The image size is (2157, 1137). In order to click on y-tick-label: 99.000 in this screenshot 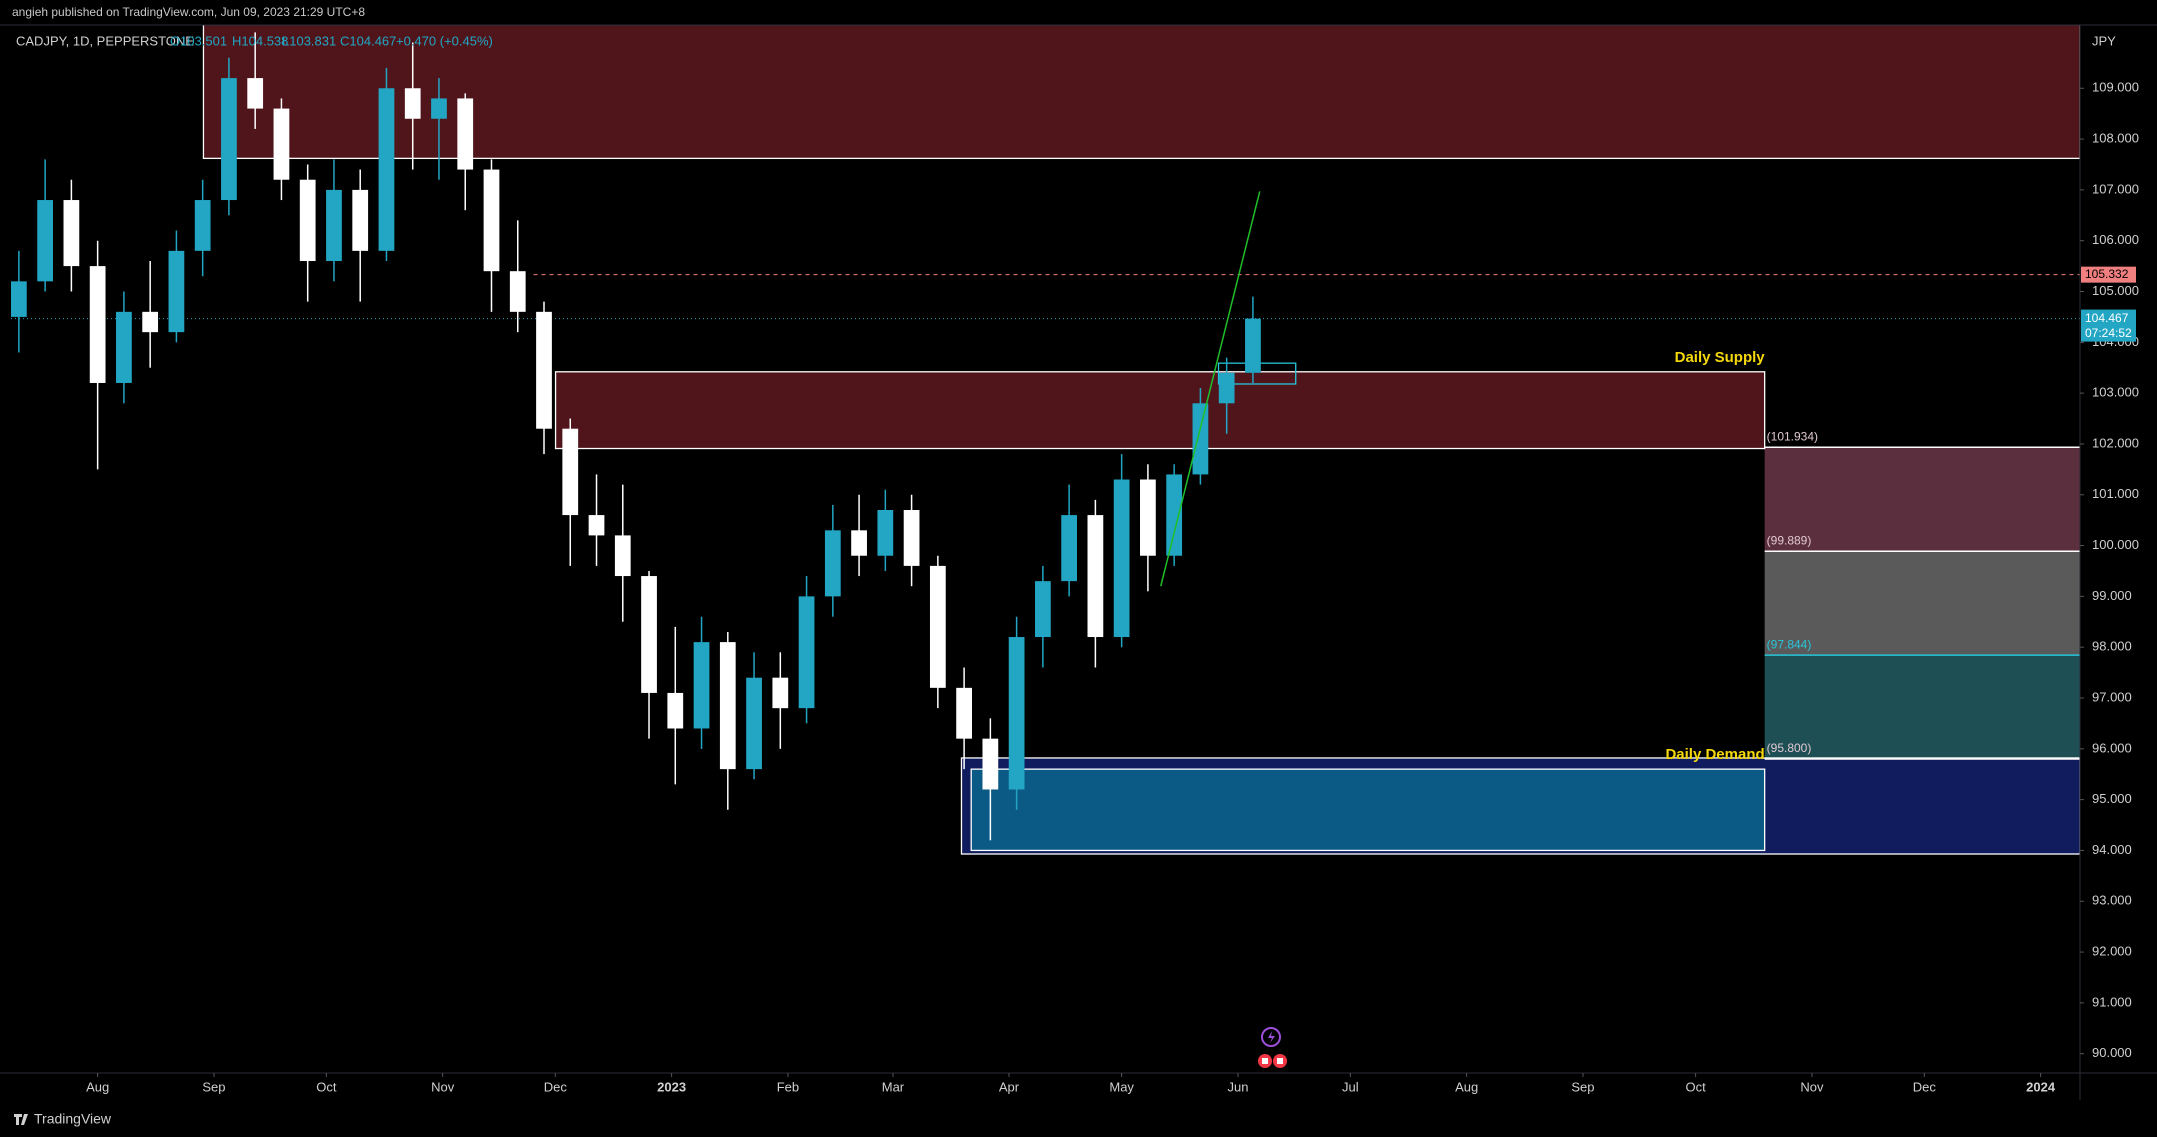, I will do `click(2112, 595)`.